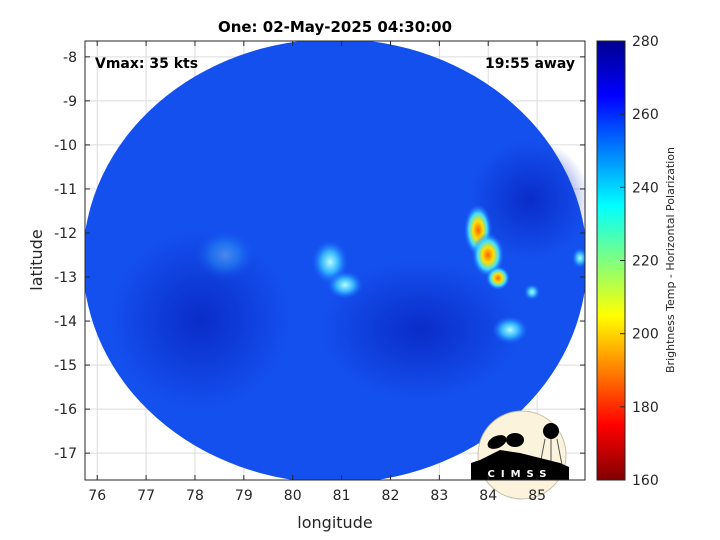 The image size is (720, 540). What do you see at coordinates (342, 496) in the screenshot?
I see `x-tick-label: 81` at bounding box center [342, 496].